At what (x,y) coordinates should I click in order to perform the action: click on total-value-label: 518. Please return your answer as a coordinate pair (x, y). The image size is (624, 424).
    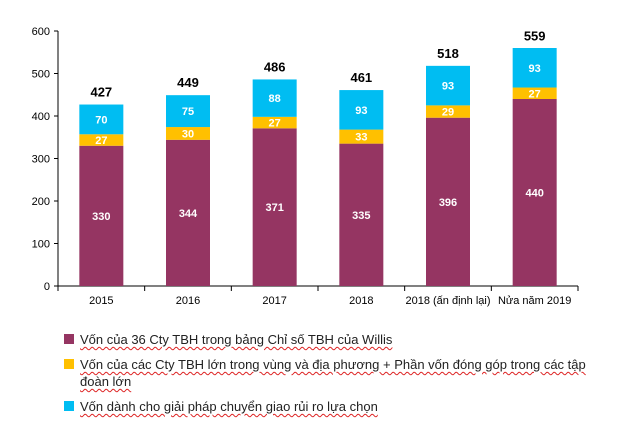
    Looking at the image, I should click on (448, 53).